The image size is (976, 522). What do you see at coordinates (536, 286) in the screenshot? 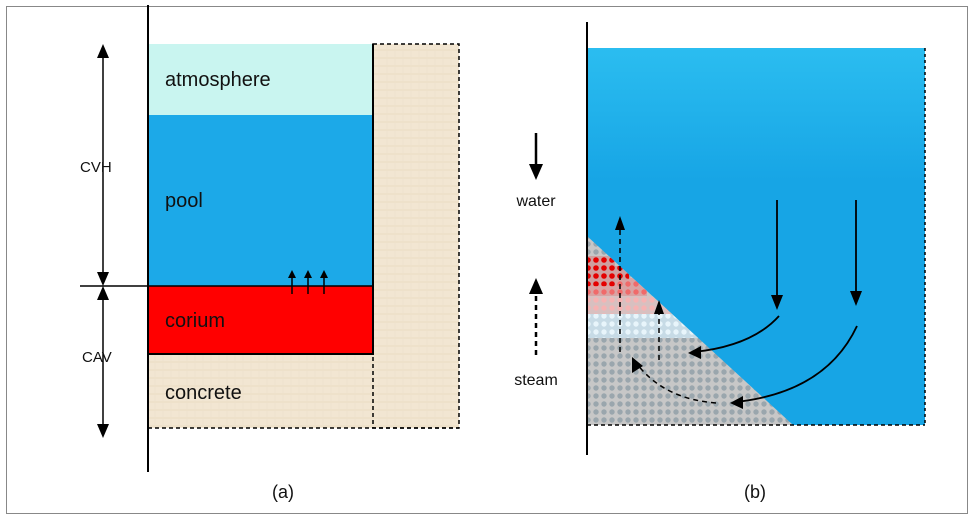
I see `steam-legend-arrowhead` at bounding box center [536, 286].